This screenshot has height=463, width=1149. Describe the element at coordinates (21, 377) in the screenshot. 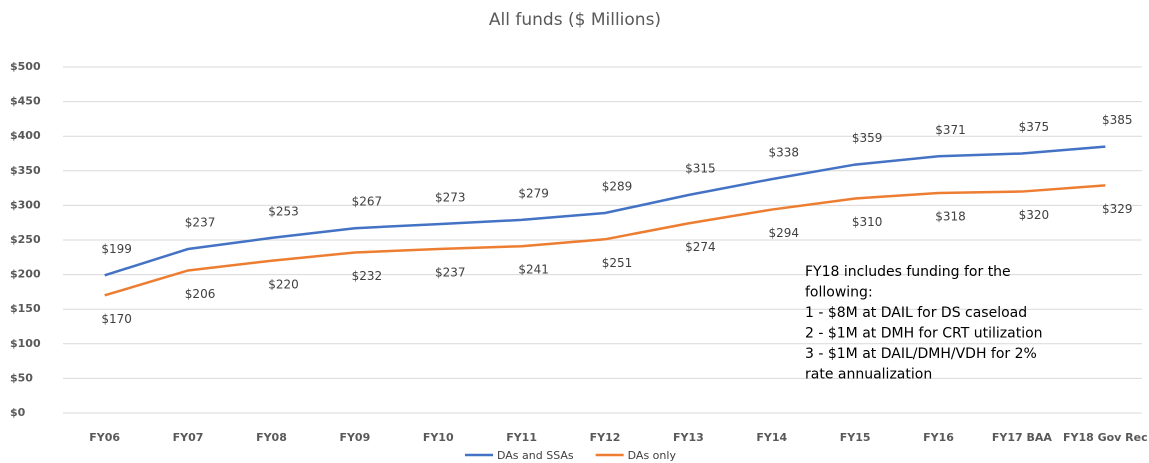

I see `y-tick-label: $50` at that location.